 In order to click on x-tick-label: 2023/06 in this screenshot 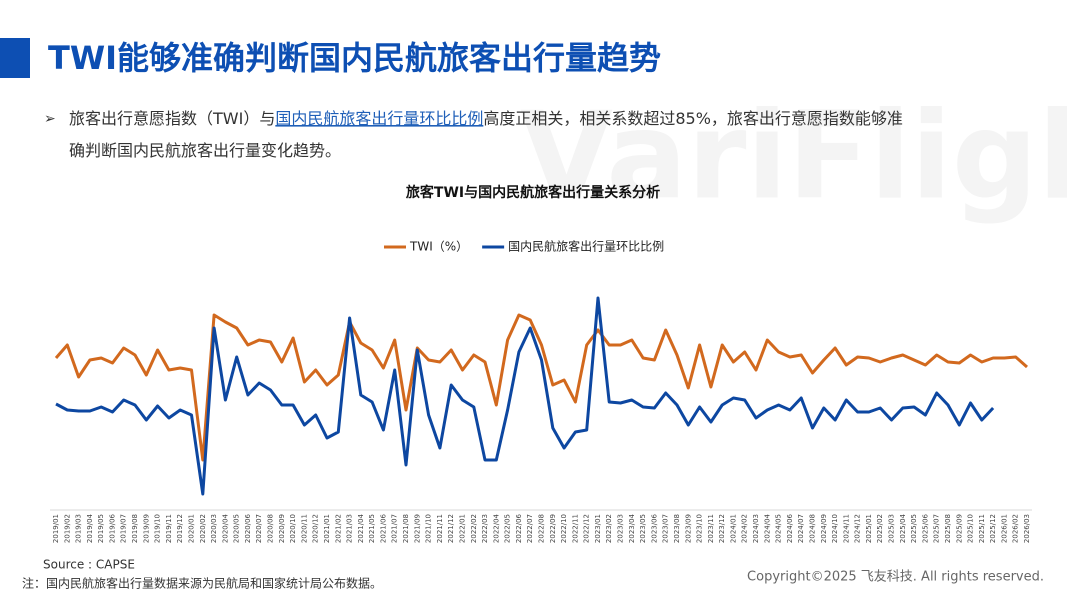, I will do `click(654, 528)`.